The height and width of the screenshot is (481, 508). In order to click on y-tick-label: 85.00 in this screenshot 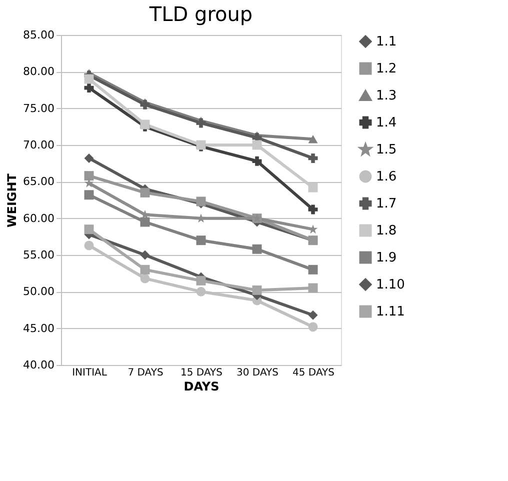, I will do `click(38, 35)`.